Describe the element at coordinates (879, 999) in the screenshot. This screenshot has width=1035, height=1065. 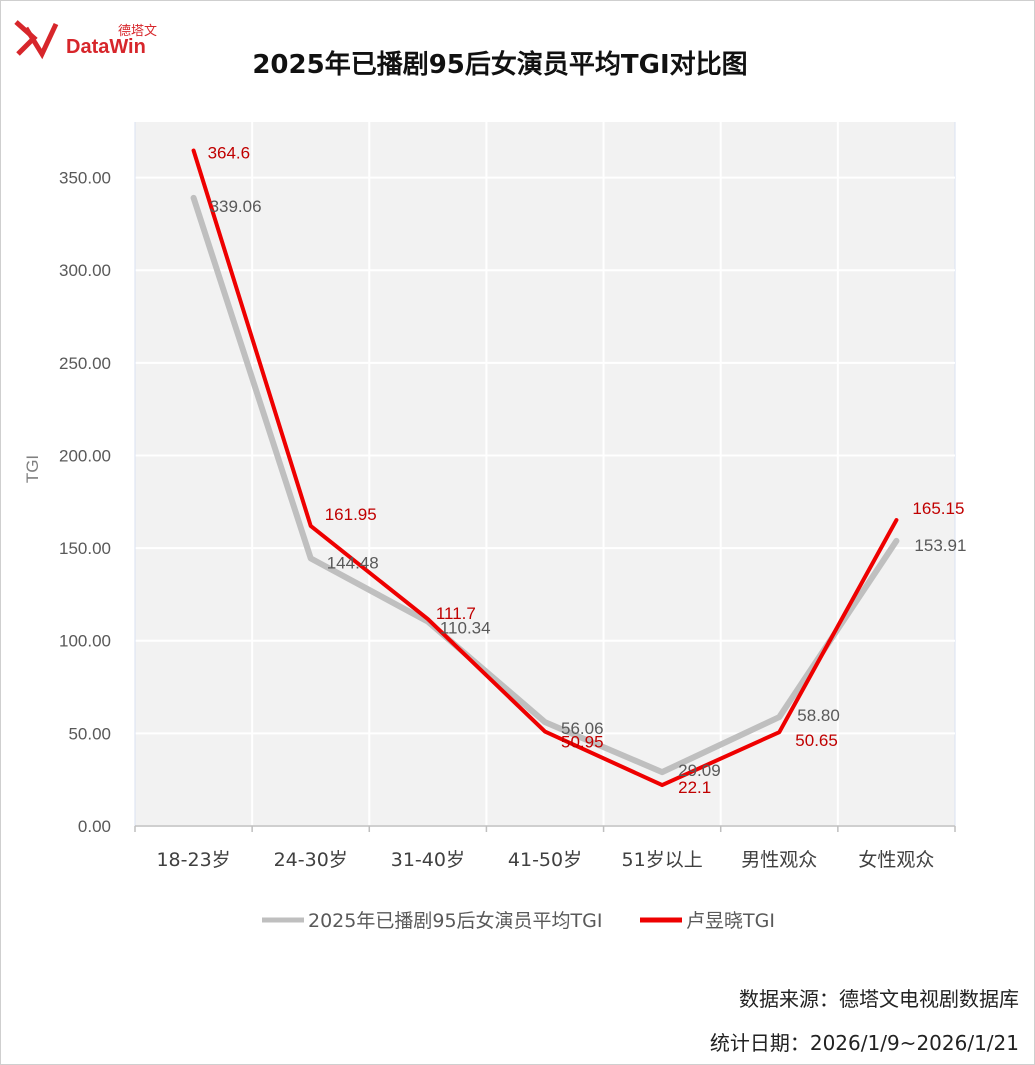
I see `data-source-note: 数据来源：德塔文电视剧数据库` at that location.